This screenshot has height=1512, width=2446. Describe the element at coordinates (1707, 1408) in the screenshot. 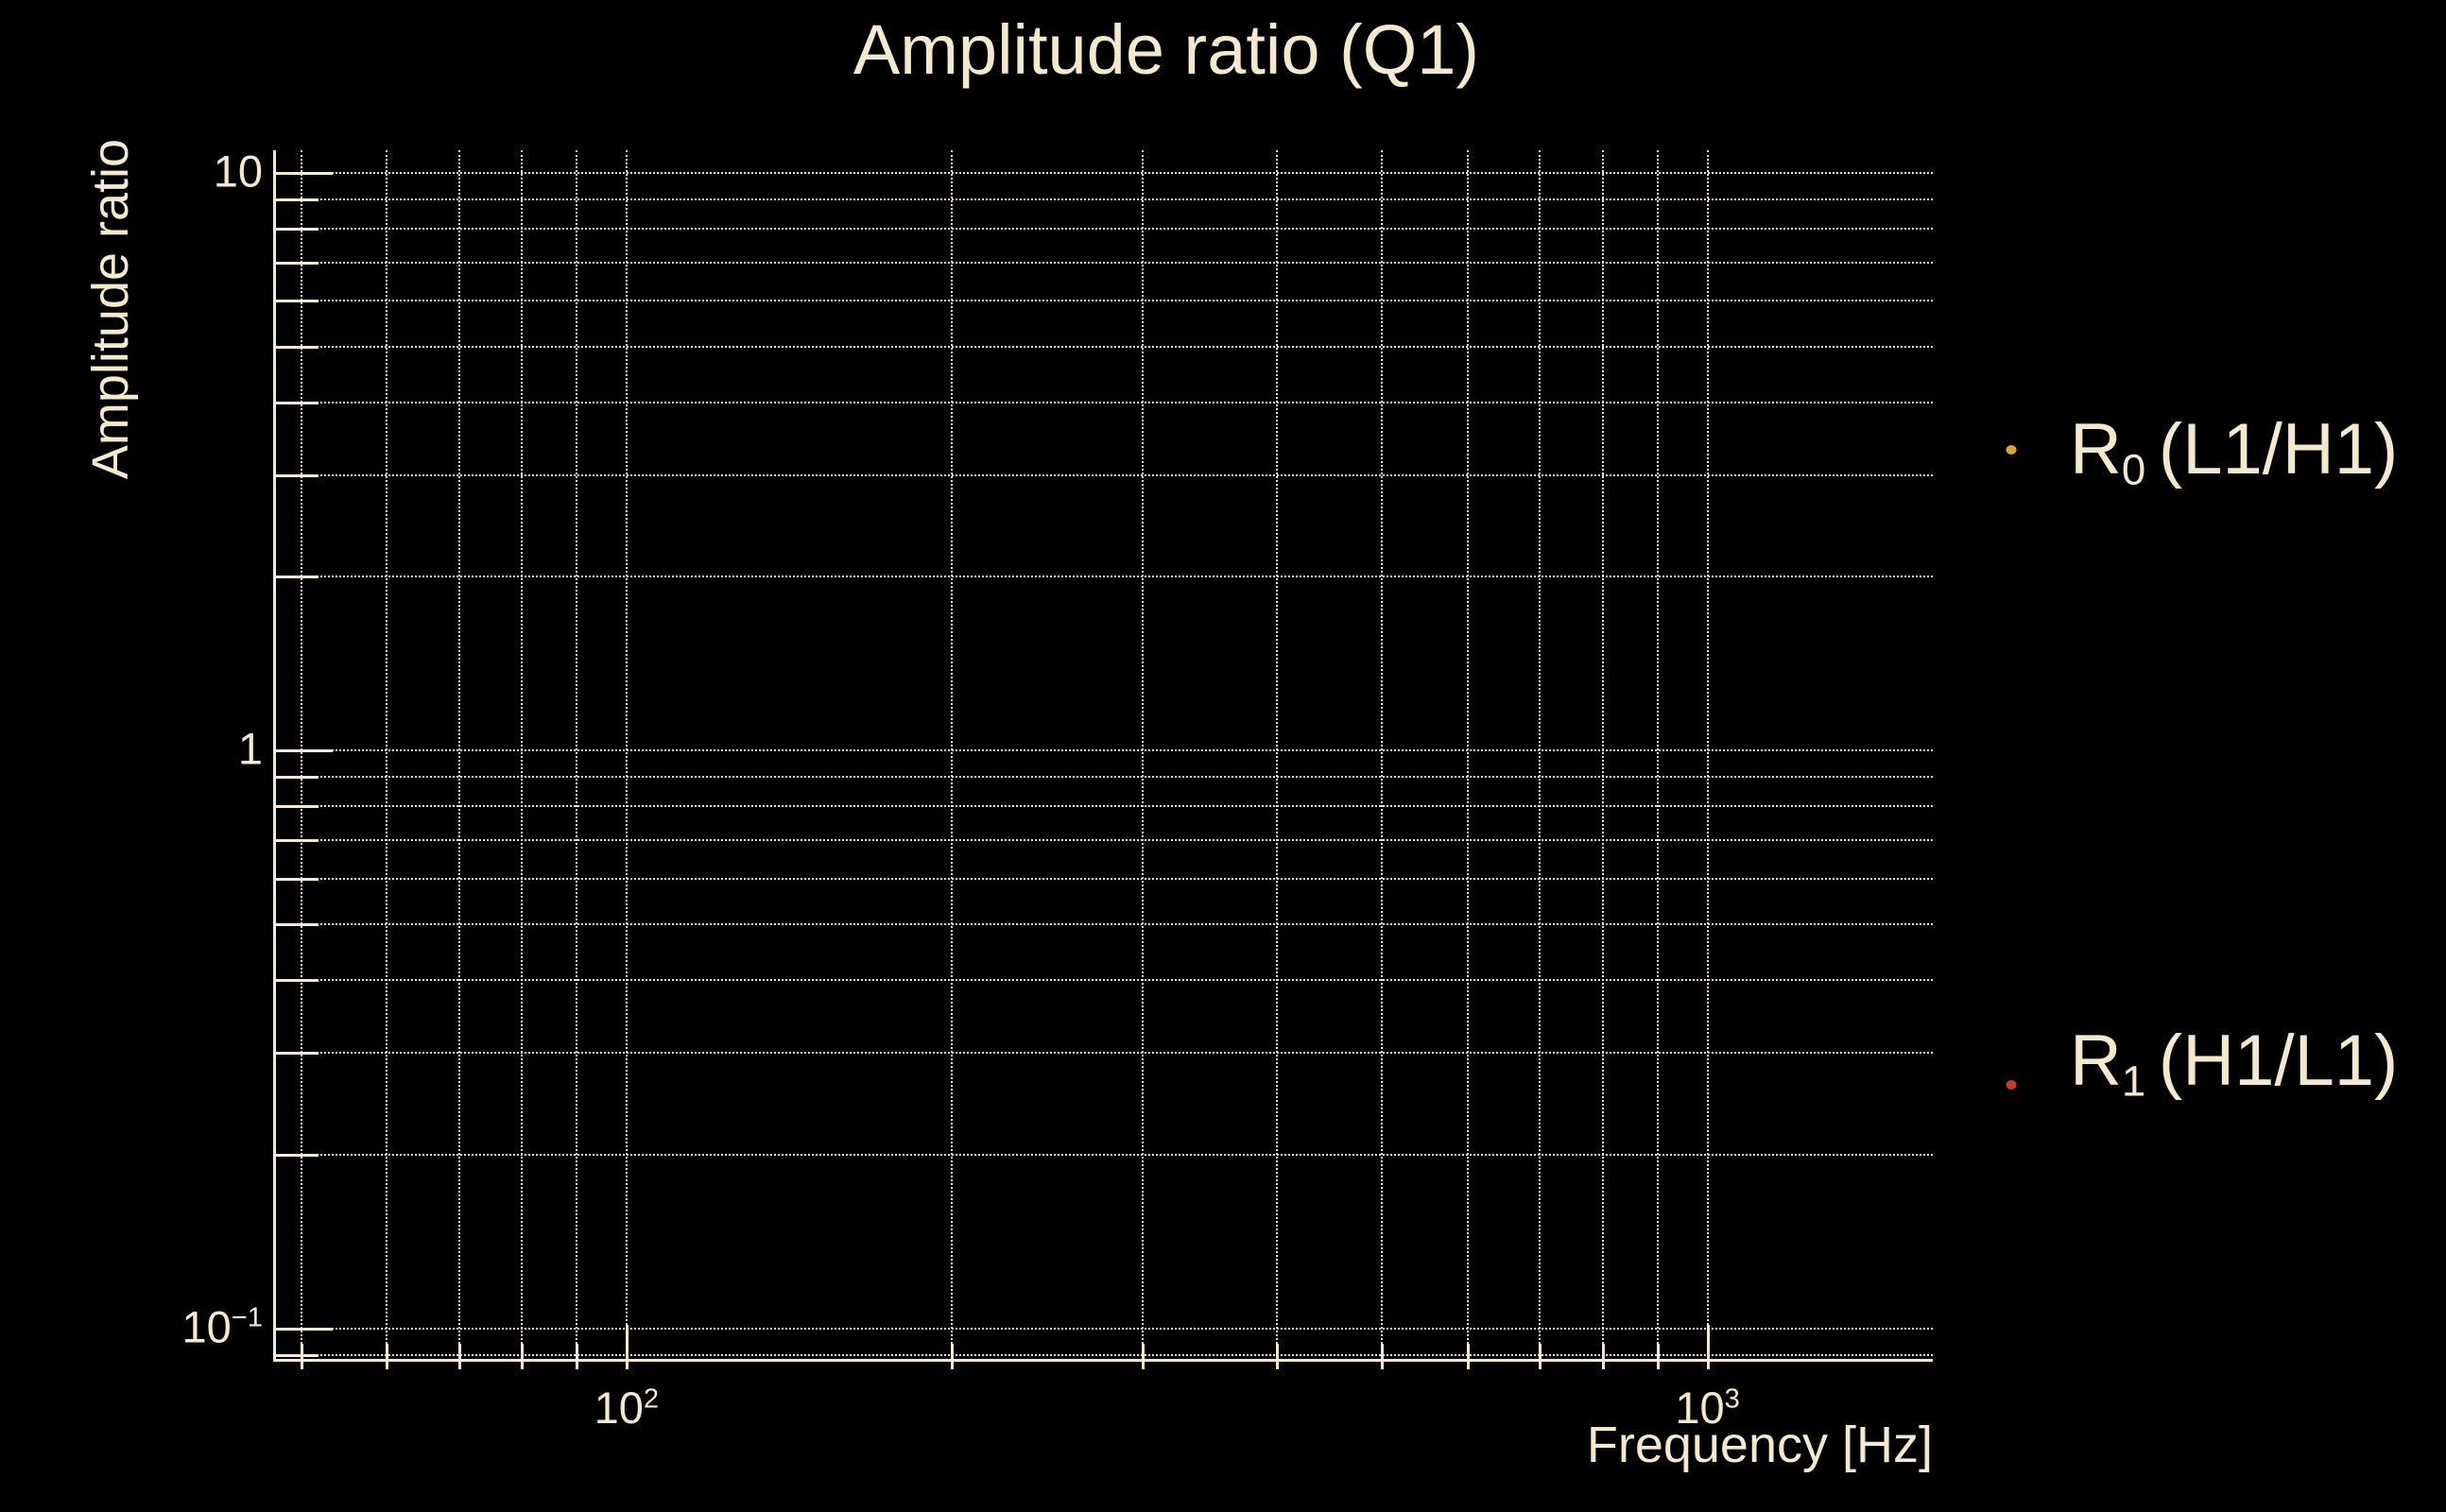

I see `x-tick-label: 10³` at that location.